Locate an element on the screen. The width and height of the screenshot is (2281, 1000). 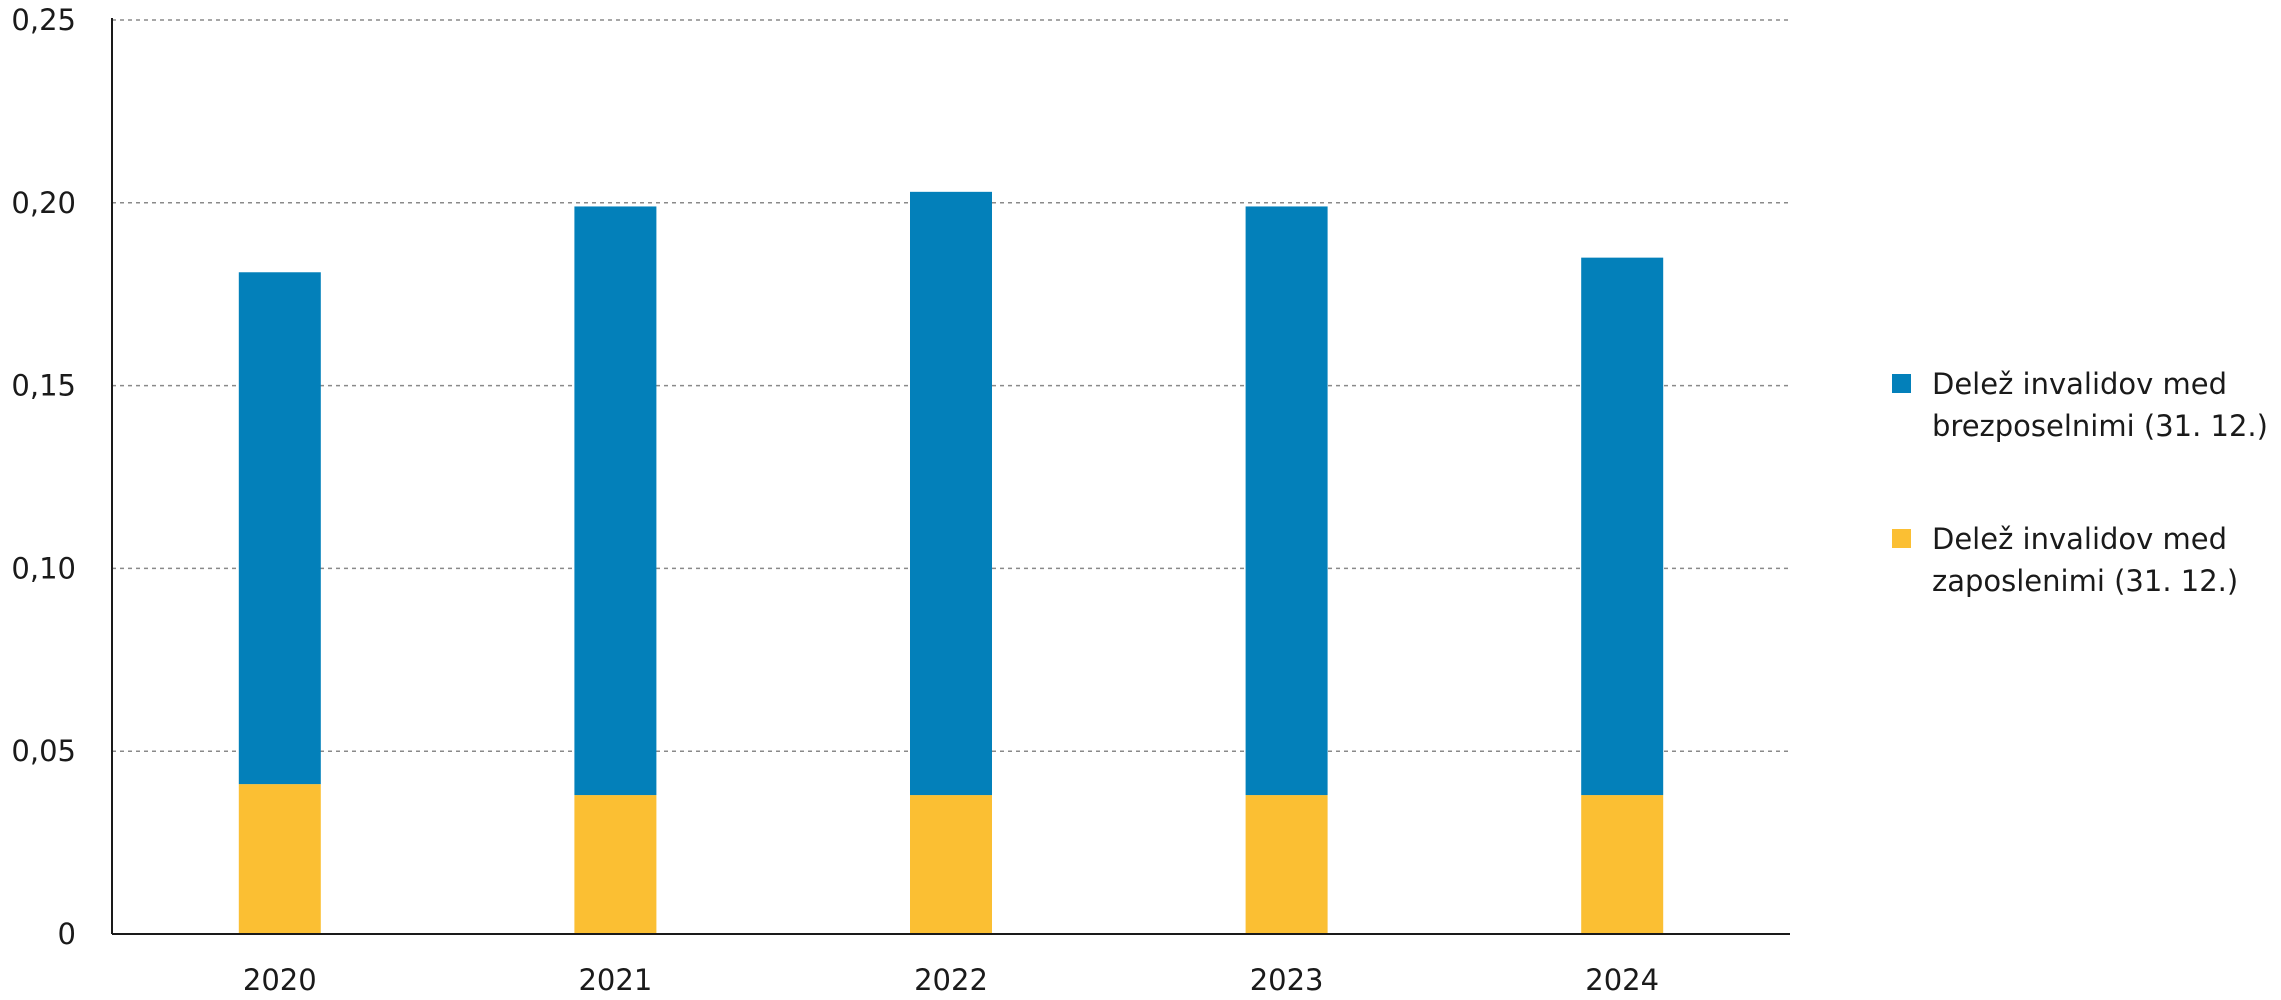
y-tick-label: 0,20 is located at coordinates (43, 203).